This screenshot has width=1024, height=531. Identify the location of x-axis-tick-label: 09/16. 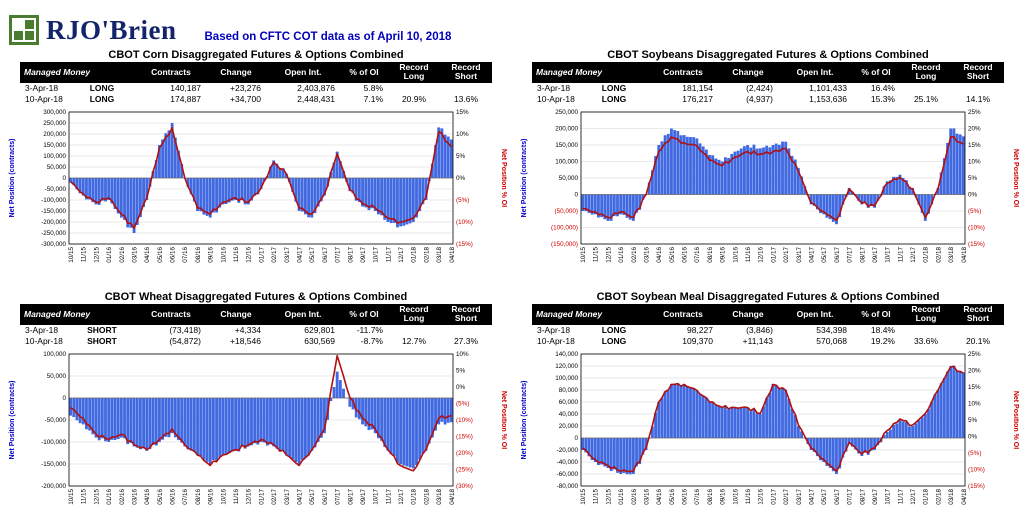
(723, 496).